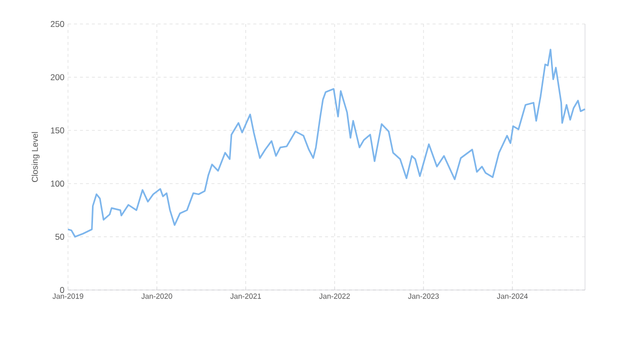 Image resolution: width=623 pixels, height=350 pixels. What do you see at coordinates (57, 24) in the screenshot?
I see `y-tick-label: 250` at bounding box center [57, 24].